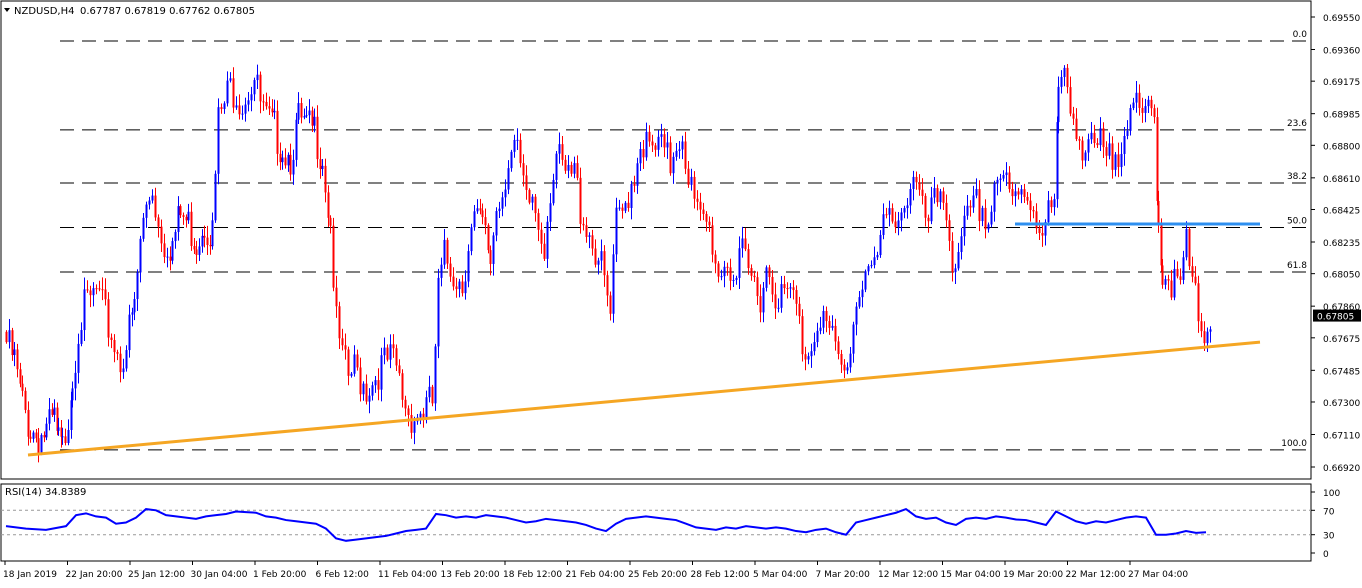 Image resolution: width=1362 pixels, height=588 pixels. Describe the element at coordinates (1341, 116) in the screenshot. I see `price-tick-label: 0.68985` at that location.